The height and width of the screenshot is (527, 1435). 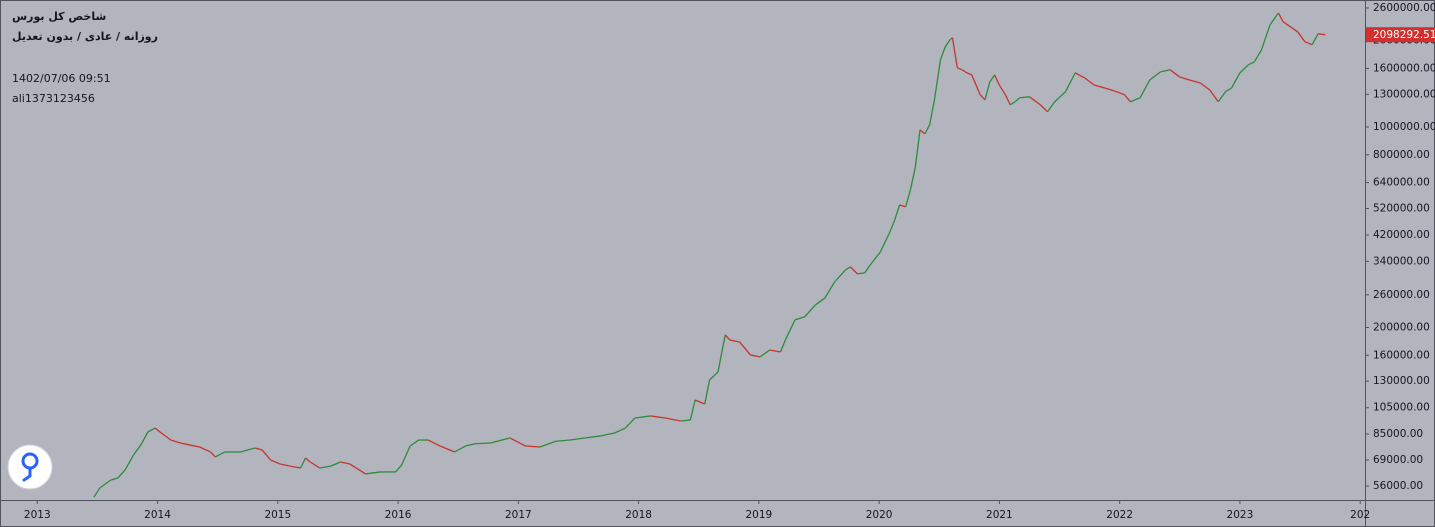 I want to click on y-tick-label: 85000.00, so click(x=1398, y=434).